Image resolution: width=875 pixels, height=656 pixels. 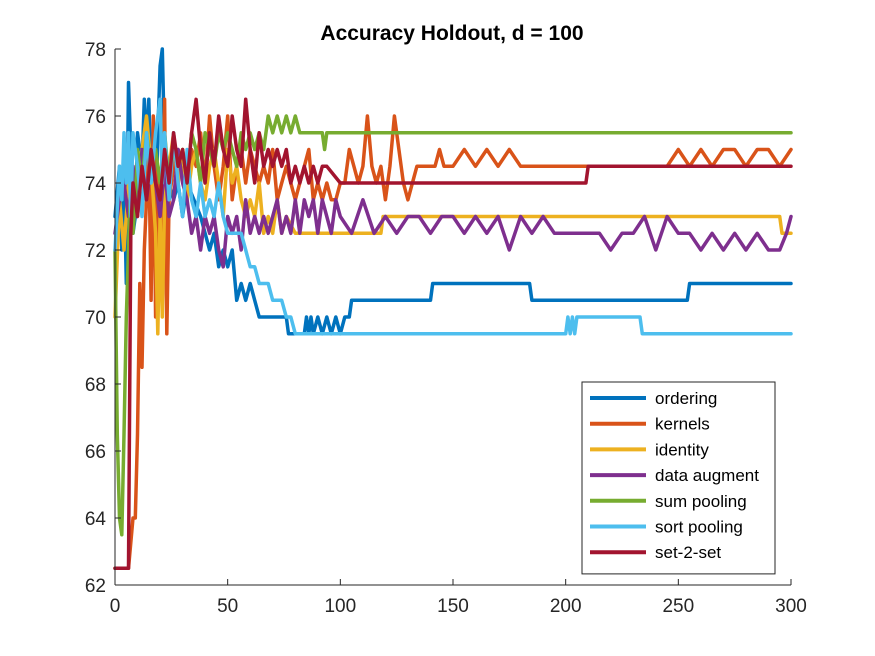 What do you see at coordinates (682, 449) in the screenshot?
I see `legend-label: identity` at bounding box center [682, 449].